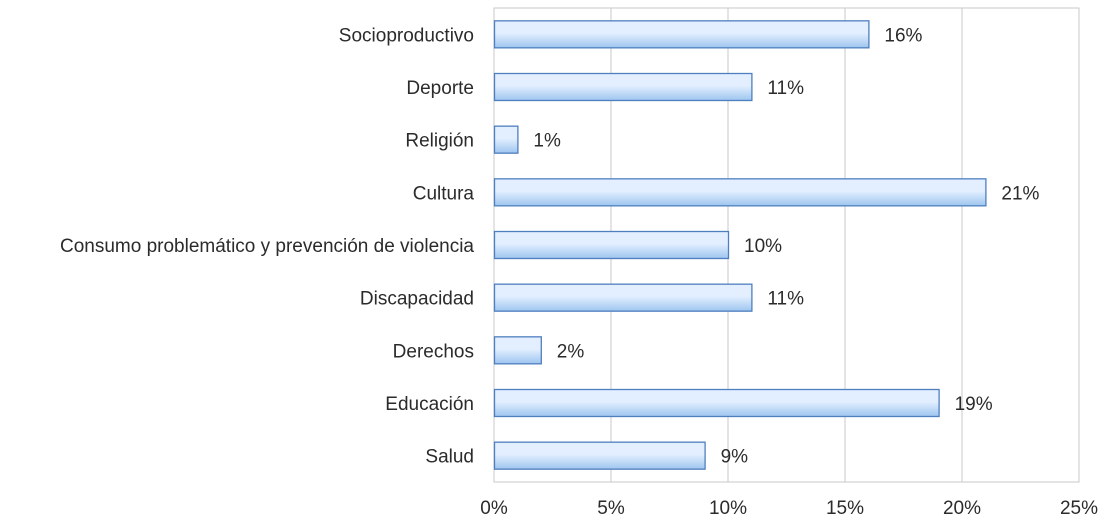 The width and height of the screenshot is (1100, 520). What do you see at coordinates (444, 193) in the screenshot?
I see `category-label: Cultura` at bounding box center [444, 193].